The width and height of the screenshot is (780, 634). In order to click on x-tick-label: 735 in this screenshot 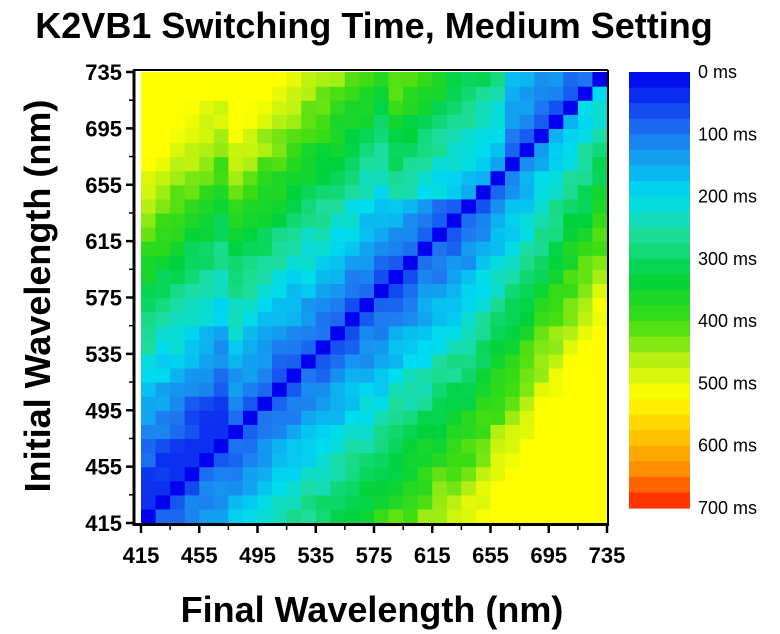, I will do `click(607, 555)`.